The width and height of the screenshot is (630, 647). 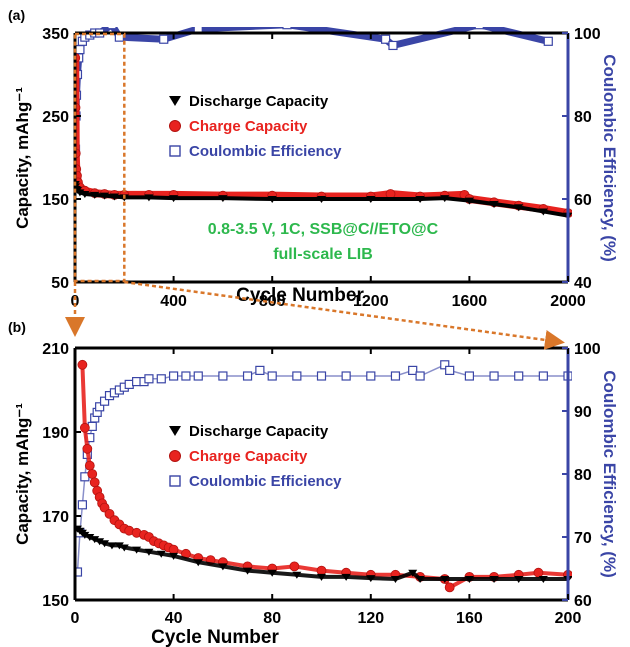 What do you see at coordinates (248, 126) in the screenshot?
I see `legend-label: Charge Capacity` at bounding box center [248, 126].